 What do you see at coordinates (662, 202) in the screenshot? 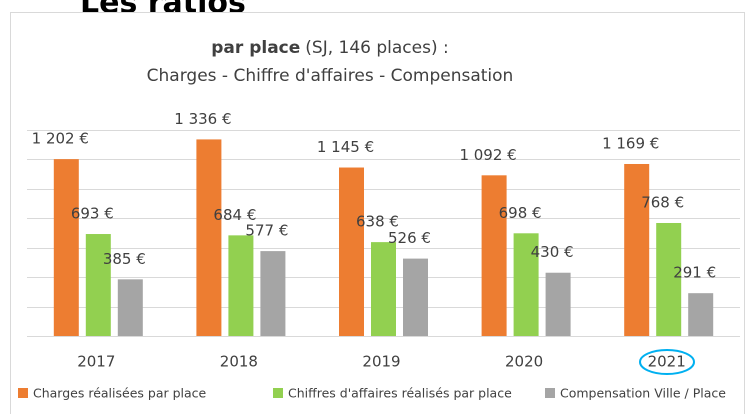
I see `value-label: 768 €` at bounding box center [662, 202].